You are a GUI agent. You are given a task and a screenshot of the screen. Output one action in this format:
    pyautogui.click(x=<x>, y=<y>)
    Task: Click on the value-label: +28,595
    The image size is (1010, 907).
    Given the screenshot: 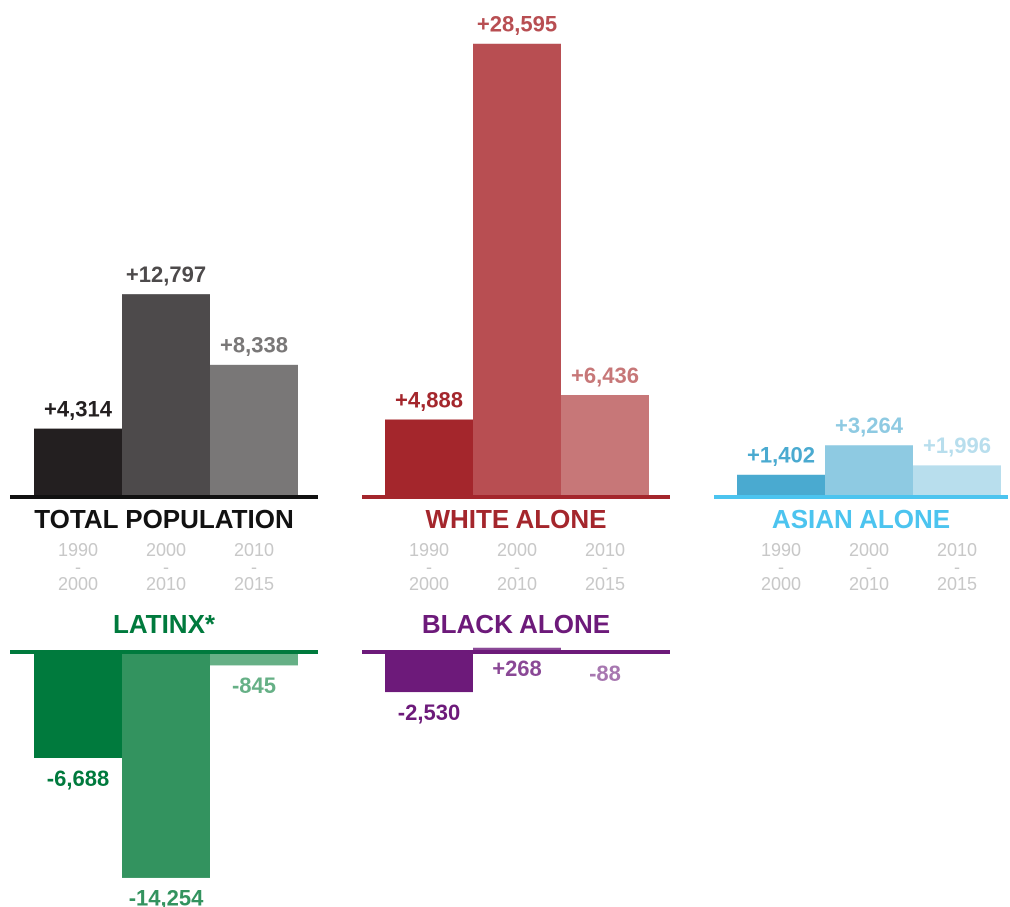 What is the action you would take?
    pyautogui.click(x=517, y=24)
    